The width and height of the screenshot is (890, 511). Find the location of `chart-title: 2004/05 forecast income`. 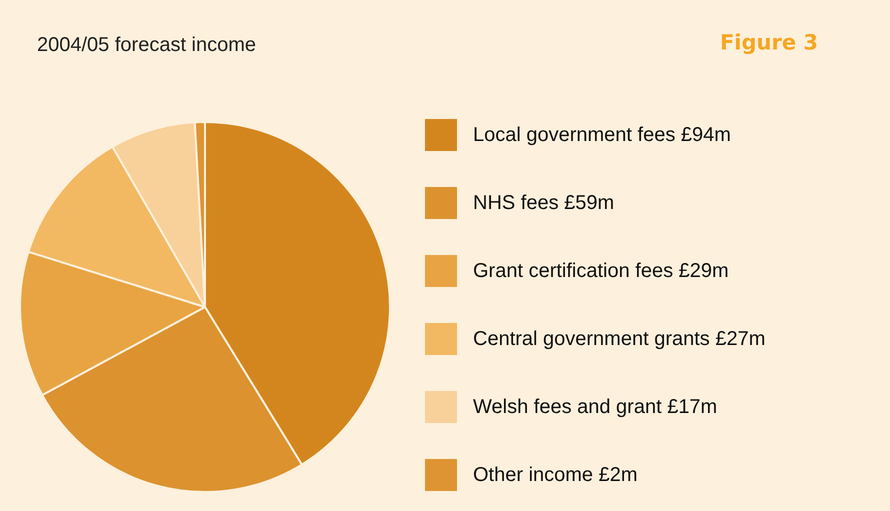

chart-title: 2004/05 forecast income is located at coordinates (146, 45).